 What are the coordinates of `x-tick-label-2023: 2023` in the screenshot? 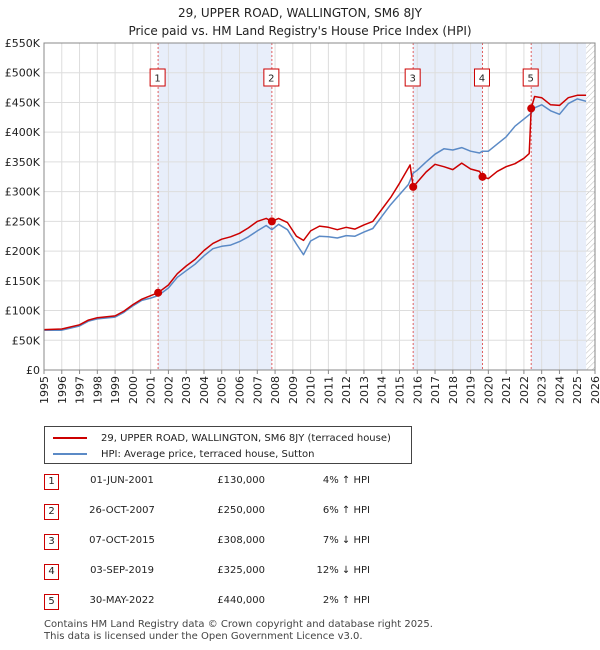 It's located at (542, 390).